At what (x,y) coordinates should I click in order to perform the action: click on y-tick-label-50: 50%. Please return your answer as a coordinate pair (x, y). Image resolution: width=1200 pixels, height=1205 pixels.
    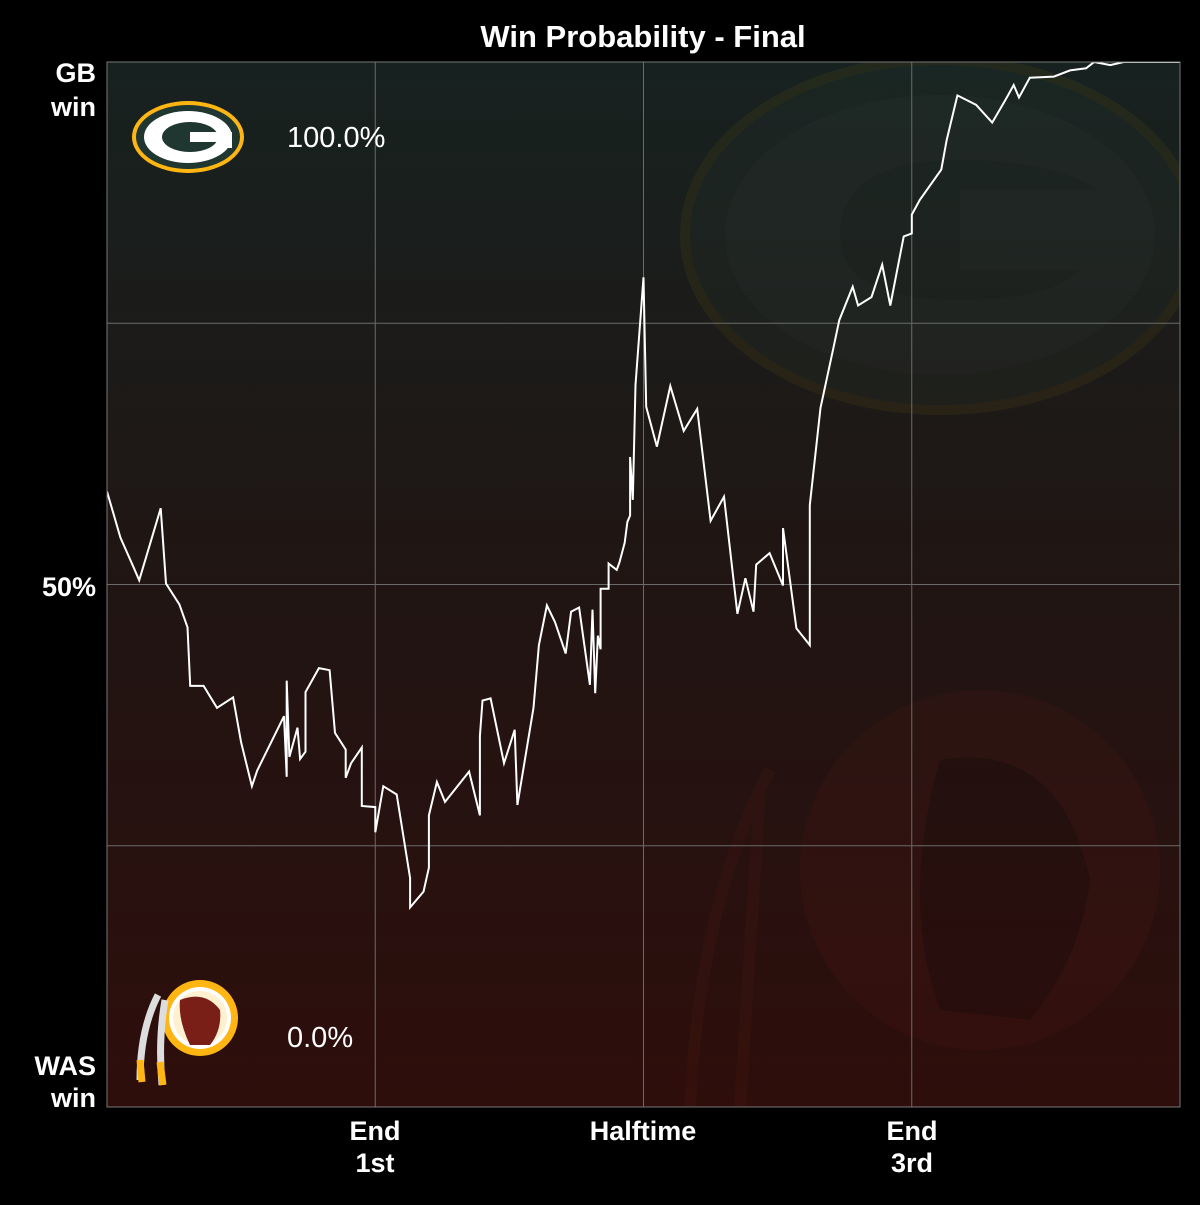
    Looking at the image, I should click on (69, 587).